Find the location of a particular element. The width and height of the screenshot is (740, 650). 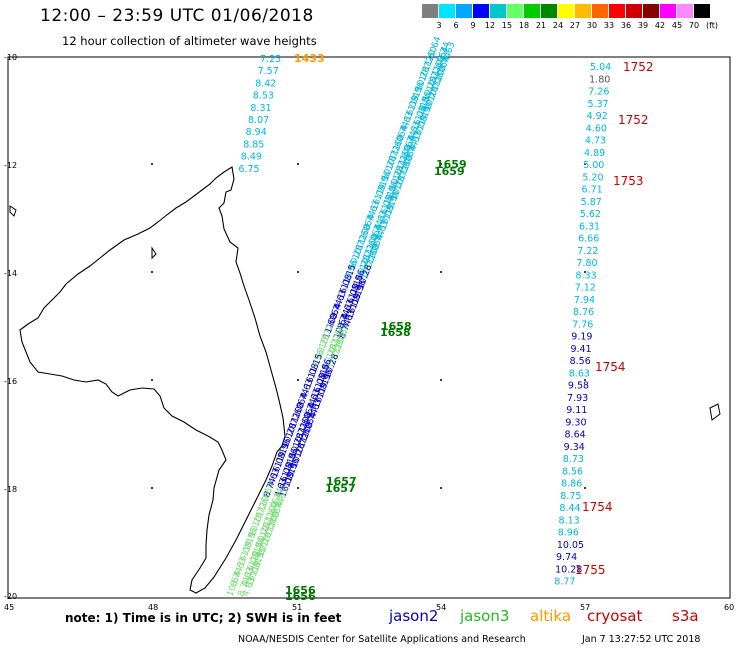

wave-height-label: 7.22 is located at coordinates (587, 251).